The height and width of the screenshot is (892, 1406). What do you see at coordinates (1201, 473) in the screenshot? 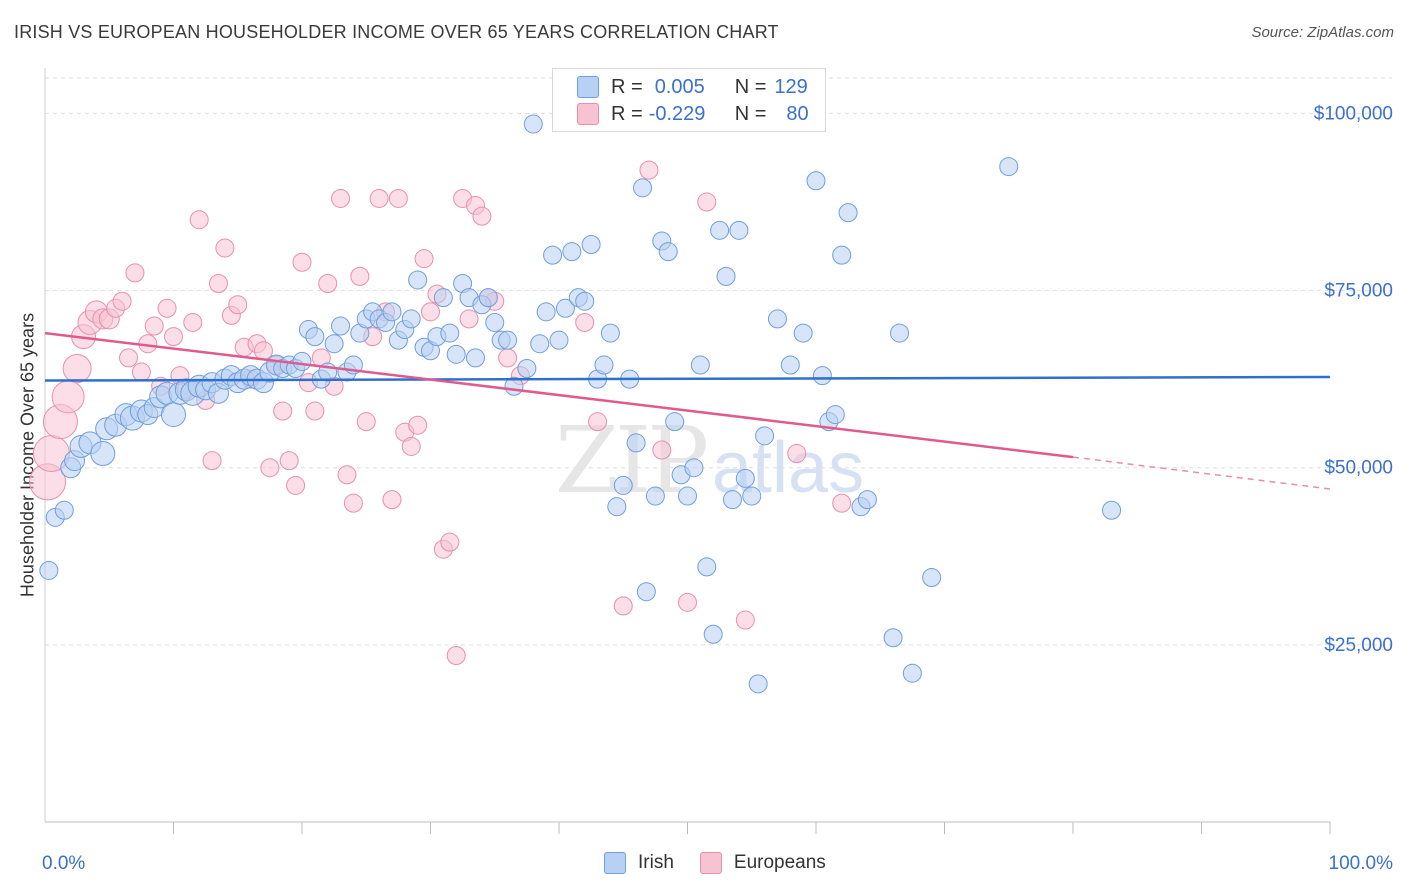
I see `europeans-trend-extension` at bounding box center [1201, 473].